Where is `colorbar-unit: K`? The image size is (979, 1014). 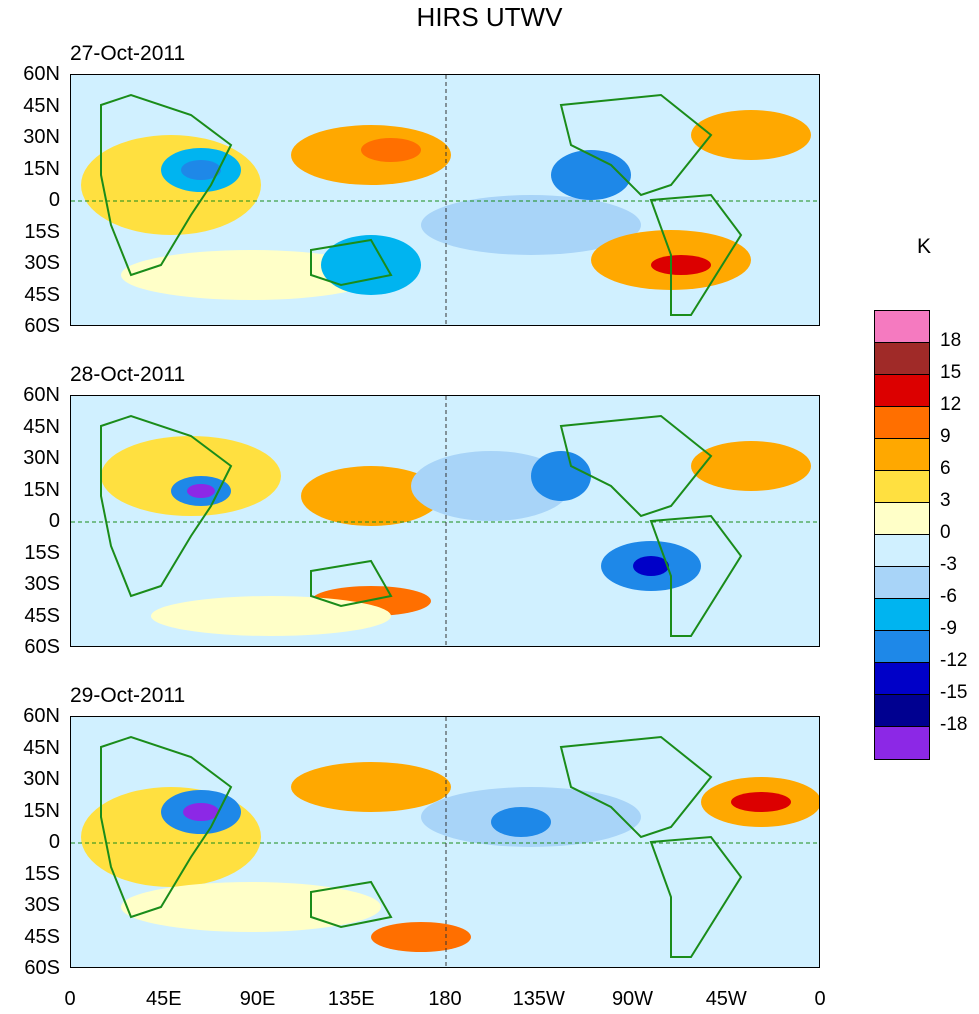 colorbar-unit: K is located at coordinates (924, 246).